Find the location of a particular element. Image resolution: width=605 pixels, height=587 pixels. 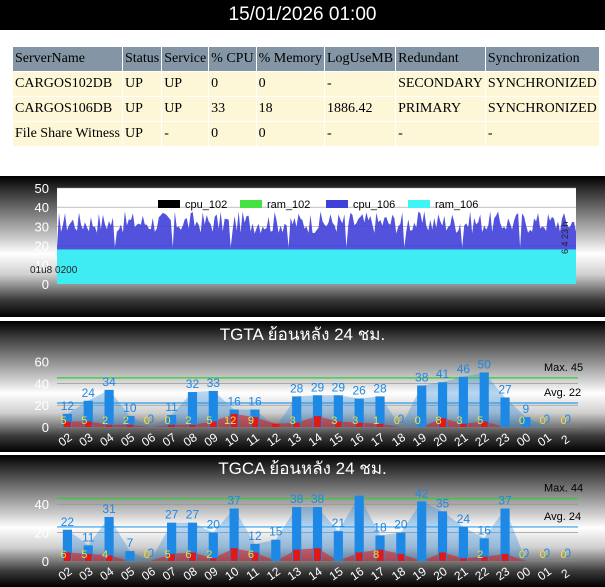

bar-value-label: 33 is located at coordinates (214, 383).